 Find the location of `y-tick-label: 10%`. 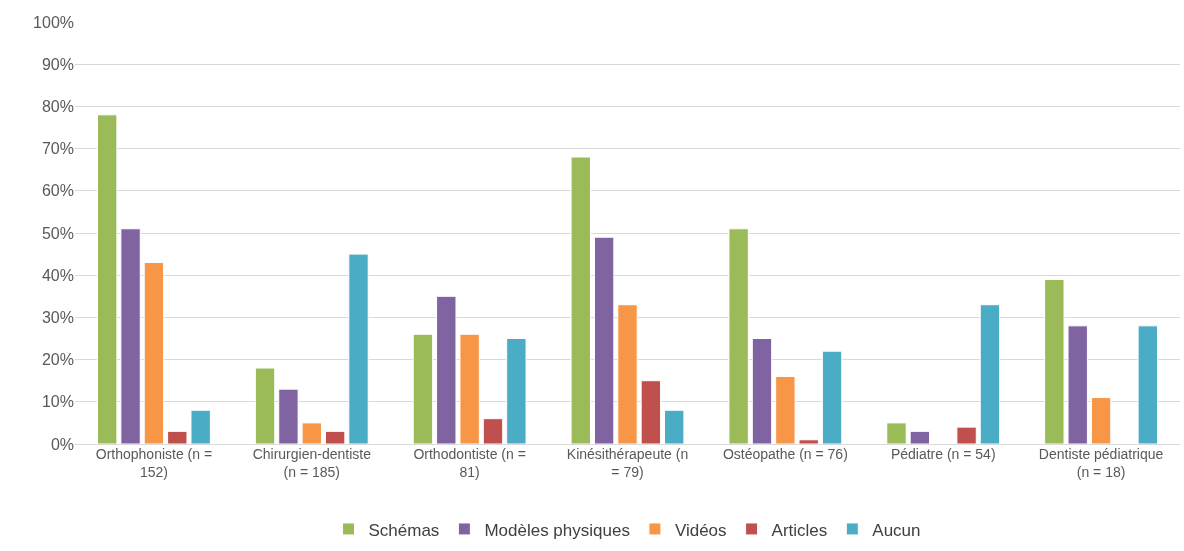

y-tick-label: 10% is located at coordinates (57, 402).